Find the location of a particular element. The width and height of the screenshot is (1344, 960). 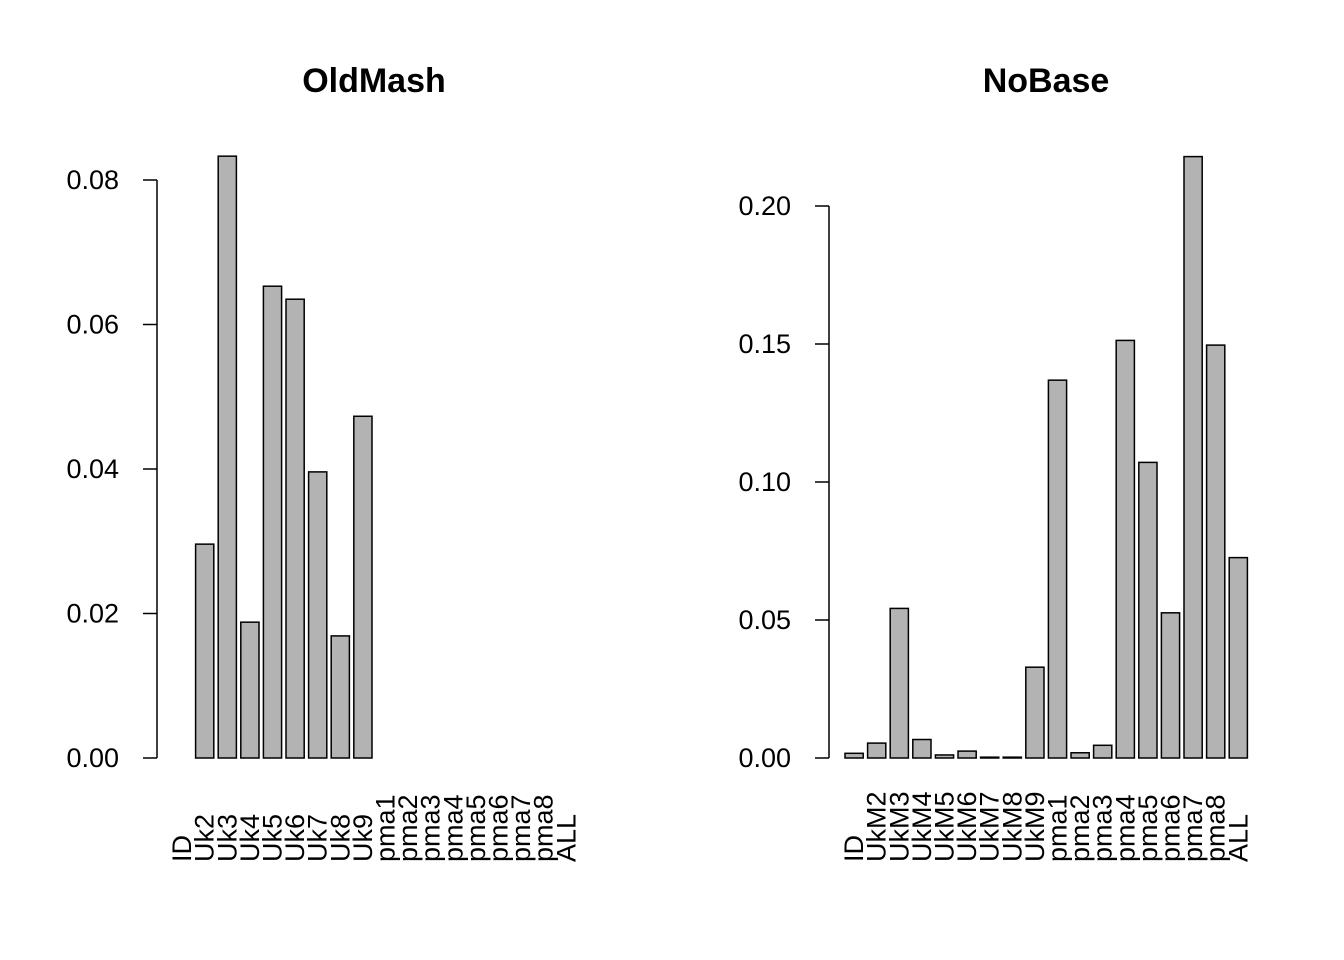

chart-title: NoBase is located at coordinates (1046, 81).